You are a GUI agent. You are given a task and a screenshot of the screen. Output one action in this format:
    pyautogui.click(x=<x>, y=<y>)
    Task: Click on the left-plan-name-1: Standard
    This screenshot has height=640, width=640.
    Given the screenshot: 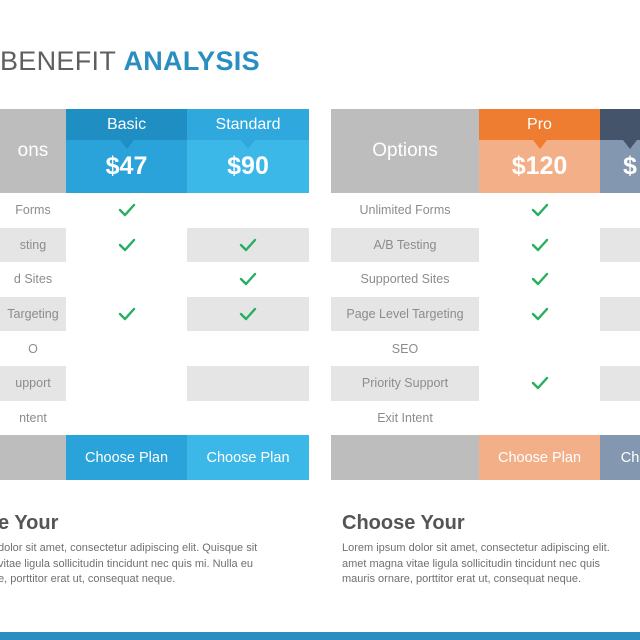 What is the action you would take?
    pyautogui.click(x=248, y=124)
    